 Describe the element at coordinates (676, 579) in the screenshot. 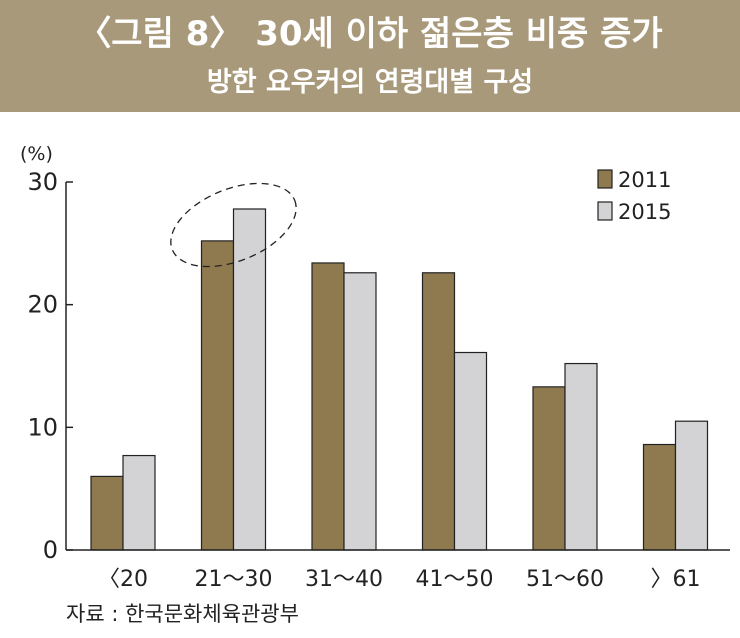

I see `x-tick-label: 〉61` at that location.